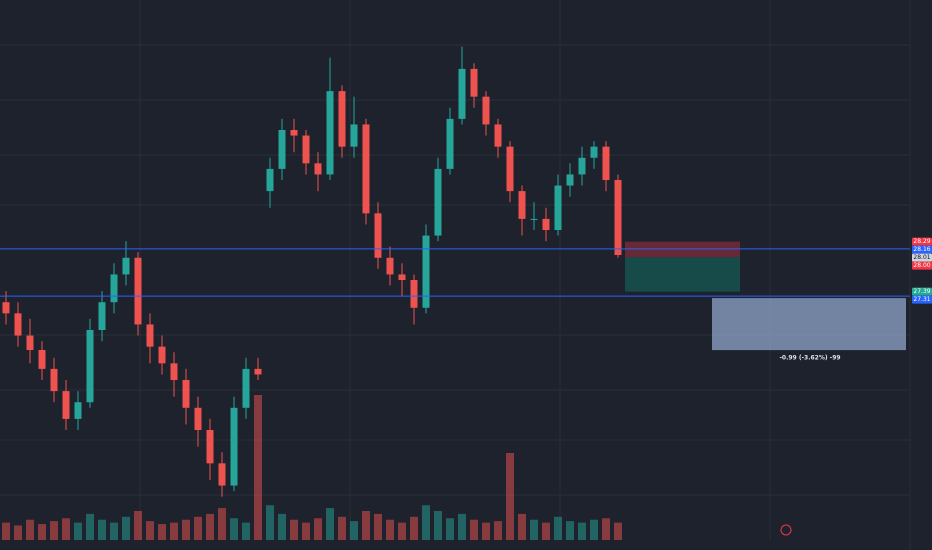 The image size is (932, 550). Describe the element at coordinates (809, 358) in the screenshot. I see `measure-label: -0.99 (-3.62%) -99` at that location.